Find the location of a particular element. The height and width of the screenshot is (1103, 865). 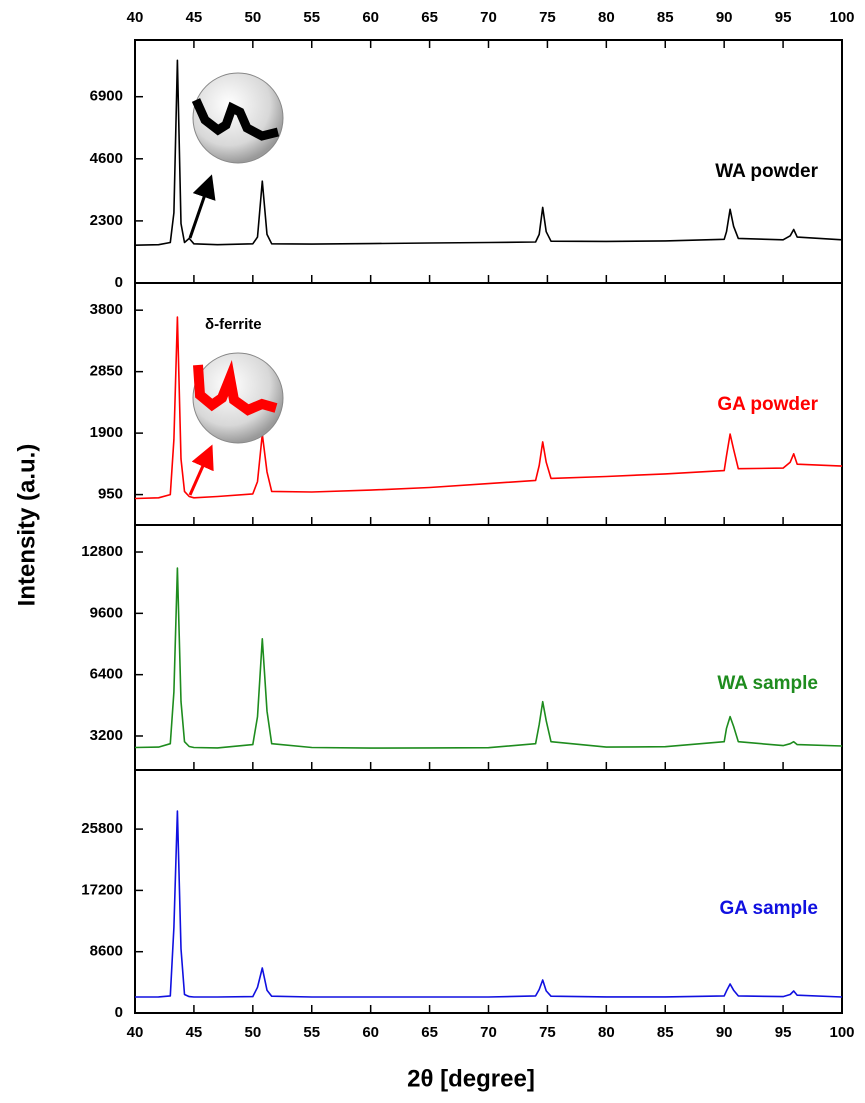

y-tick-label: 17200 is located at coordinates (102, 889).